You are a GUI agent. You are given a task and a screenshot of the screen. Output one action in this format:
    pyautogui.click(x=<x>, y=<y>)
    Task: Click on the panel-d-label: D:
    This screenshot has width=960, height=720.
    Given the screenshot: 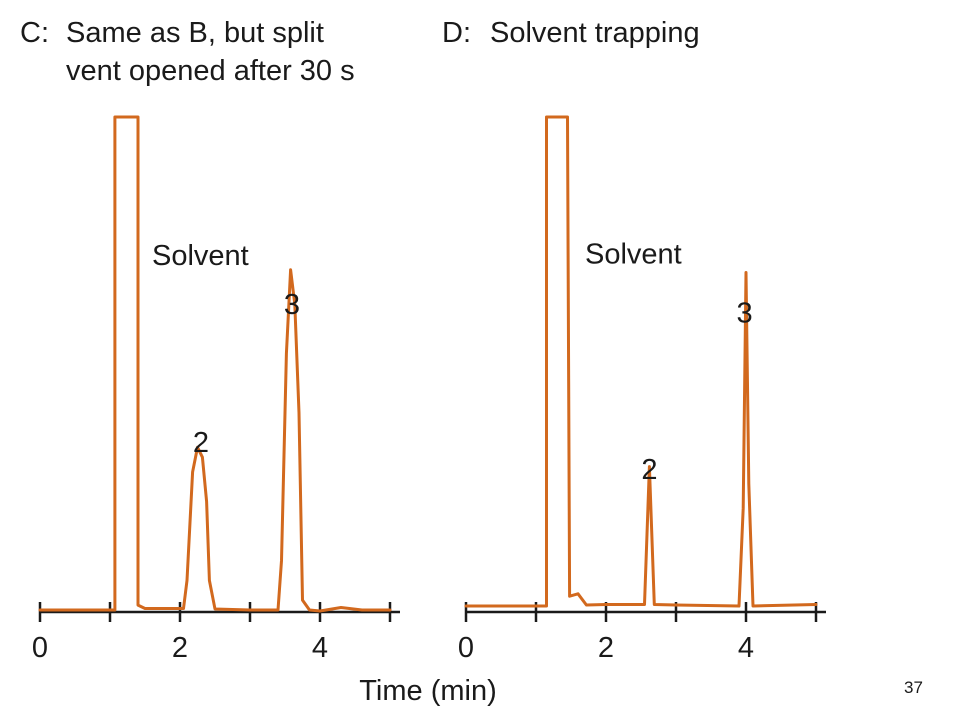 What is the action you would take?
    pyautogui.click(x=456, y=33)
    